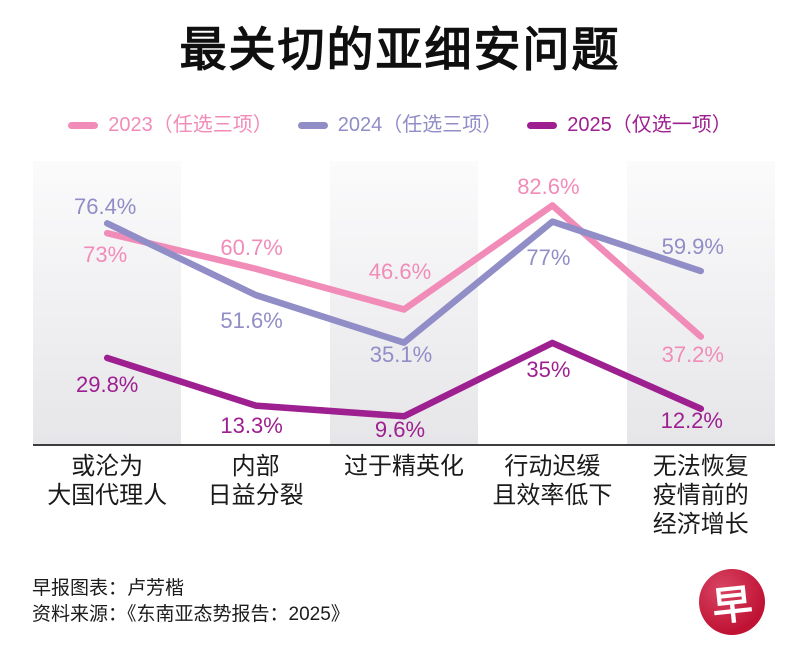 Image resolution: width=800 pixels, height=669 pixels. I want to click on category-label-line: 过于精英化, so click(404, 466).